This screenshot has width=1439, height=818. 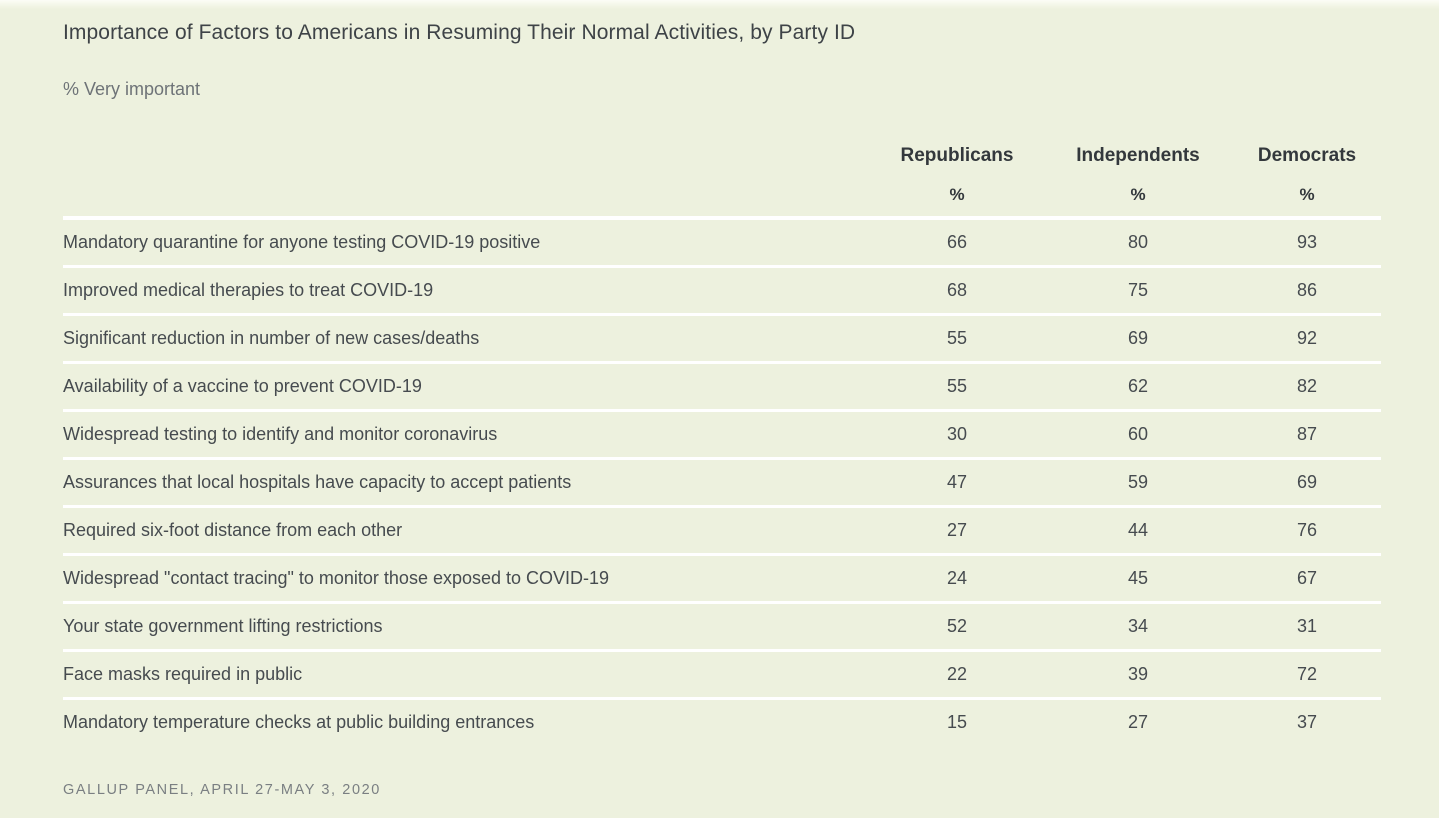 I want to click on independents-value: 69, so click(x=1138, y=337).